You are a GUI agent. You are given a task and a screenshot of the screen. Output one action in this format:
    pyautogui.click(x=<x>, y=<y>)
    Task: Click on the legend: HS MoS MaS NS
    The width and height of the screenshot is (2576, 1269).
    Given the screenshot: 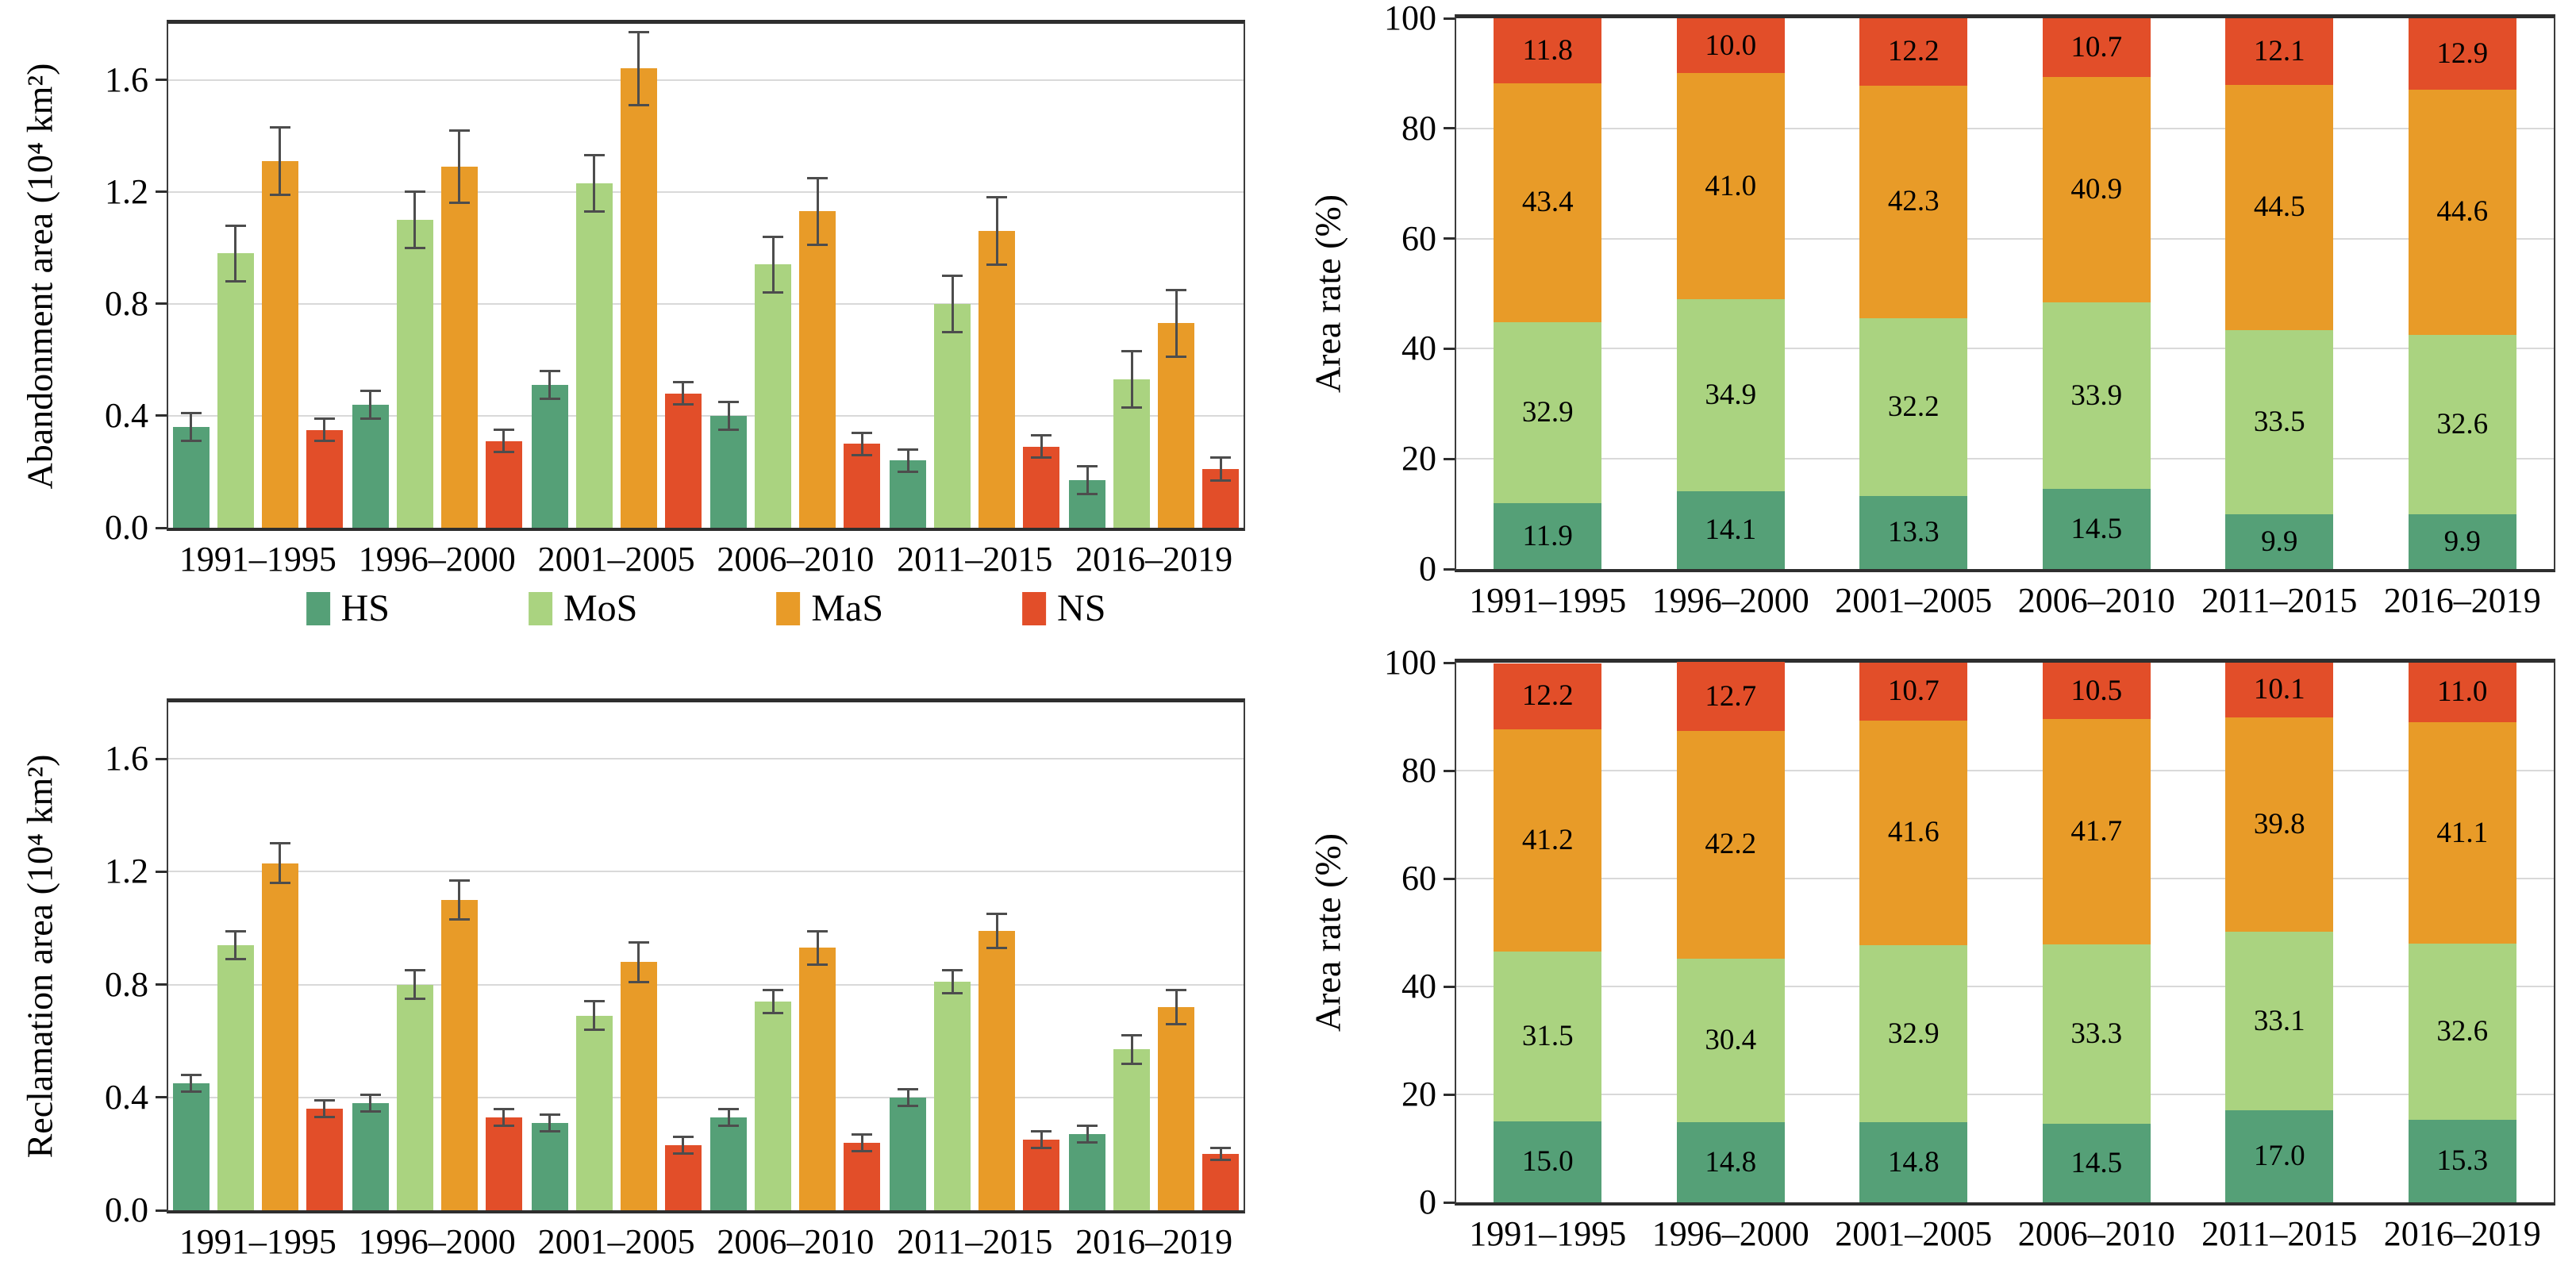 What is the action you would take?
    pyautogui.click(x=706, y=608)
    